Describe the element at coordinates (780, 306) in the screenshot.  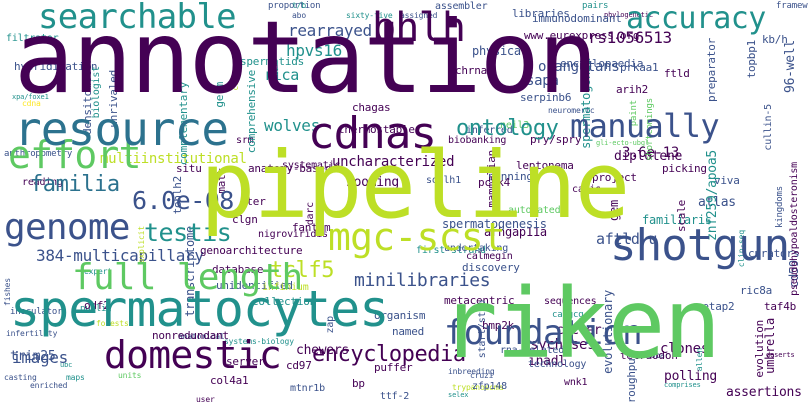
I see `word: taf4b` at that location.